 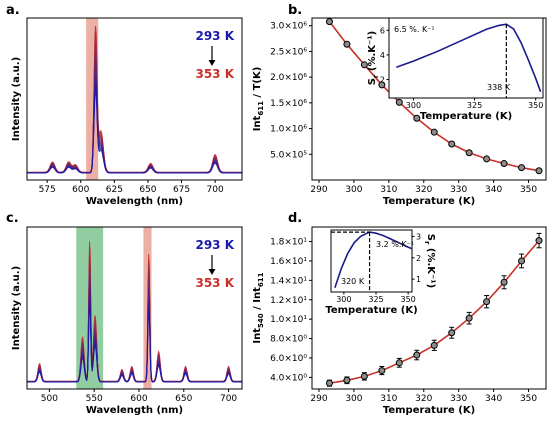 I want to click on inset-x-axis-label: Temperature (K), so click(x=371, y=310).